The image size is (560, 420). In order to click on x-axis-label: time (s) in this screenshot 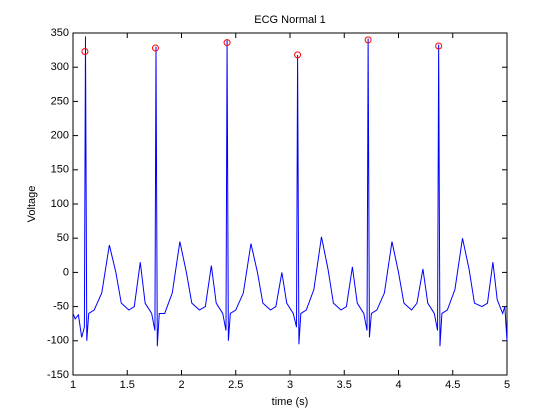, I will do `click(290, 402)`.